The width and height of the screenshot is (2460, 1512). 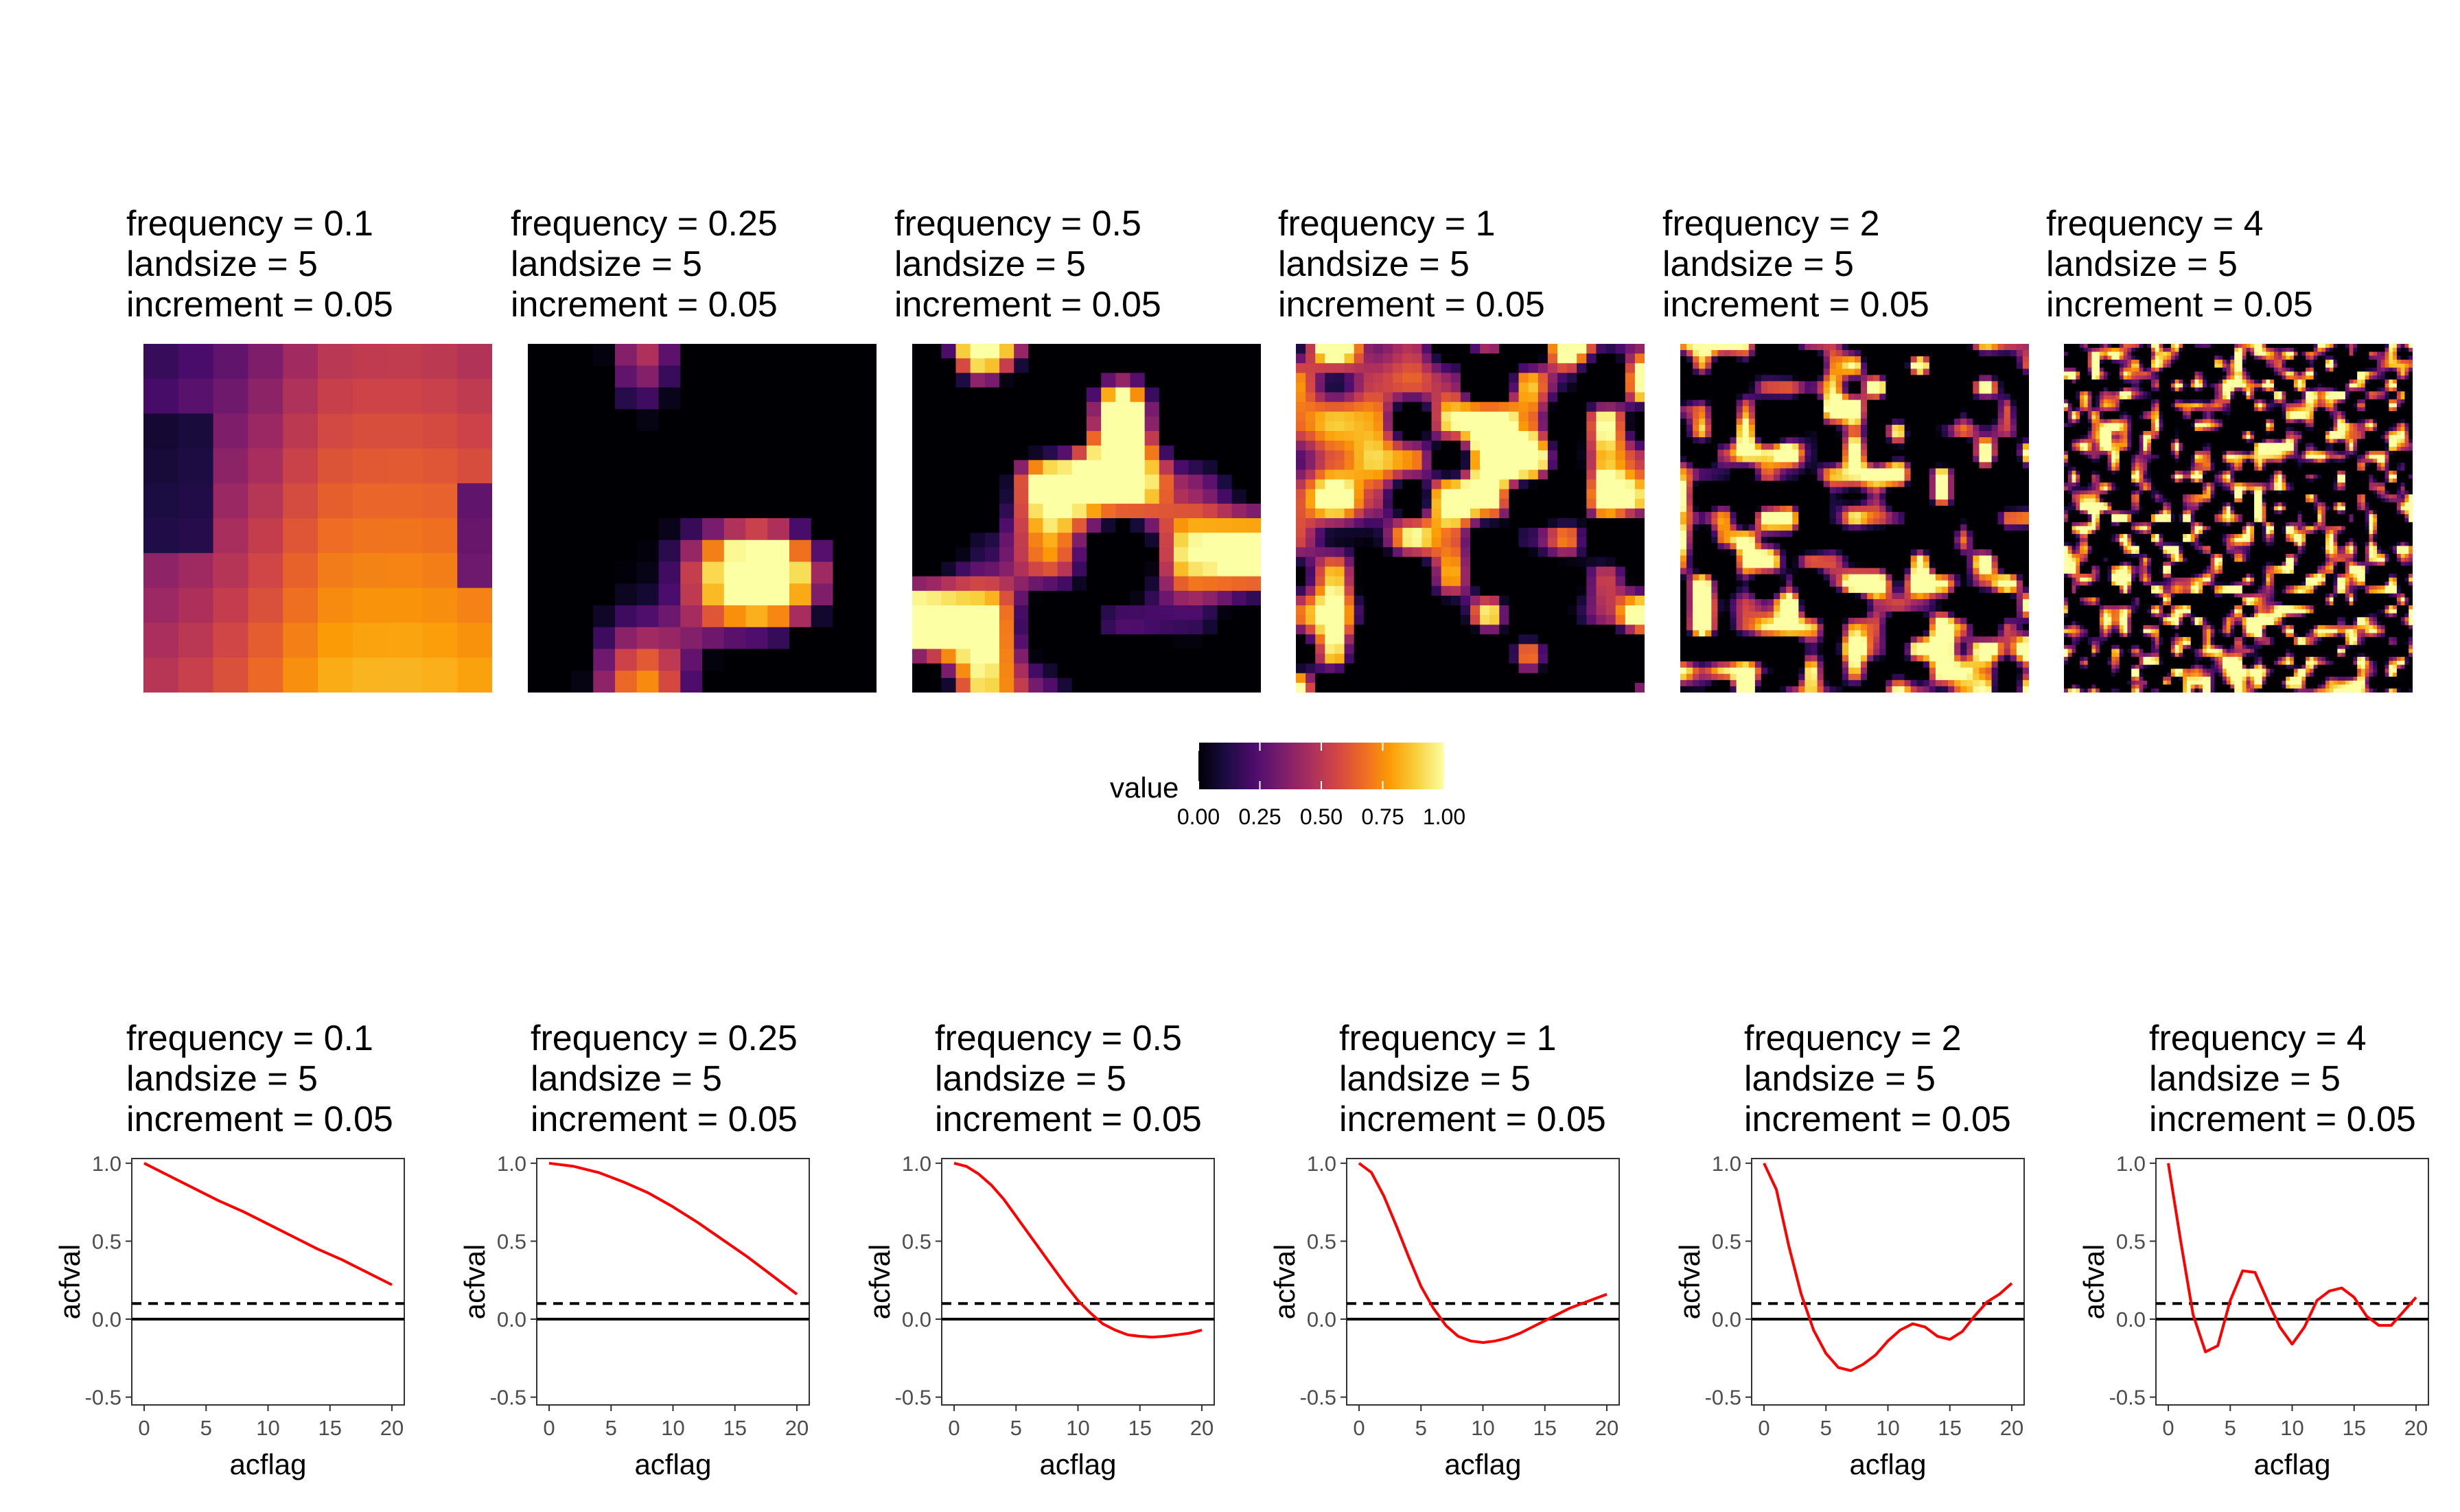 What do you see at coordinates (703, 518) in the screenshot?
I see `heatmap-raster` at bounding box center [703, 518].